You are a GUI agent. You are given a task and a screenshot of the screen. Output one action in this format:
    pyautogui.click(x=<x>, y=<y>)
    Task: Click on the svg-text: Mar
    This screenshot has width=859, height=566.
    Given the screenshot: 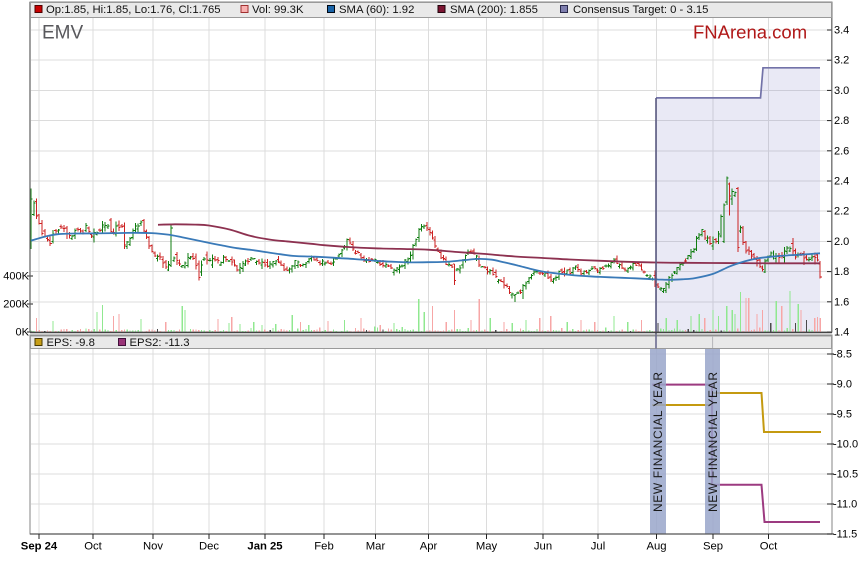 What is the action you would take?
    pyautogui.click(x=376, y=547)
    